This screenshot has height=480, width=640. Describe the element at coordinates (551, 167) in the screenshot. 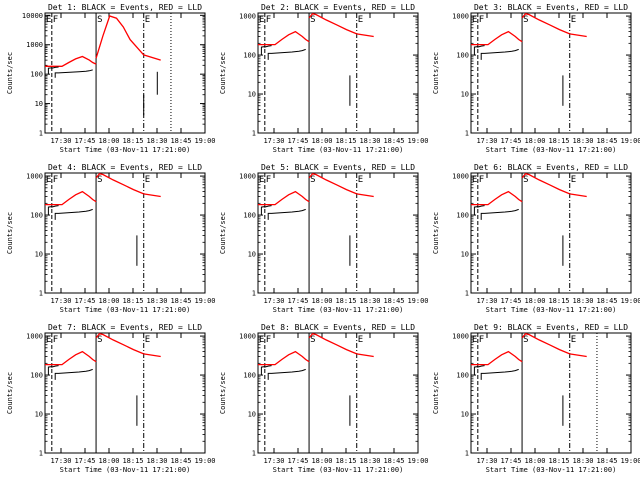

I see `chart-title: Det 6: BLACK = Events, RED = LLD` at that location.